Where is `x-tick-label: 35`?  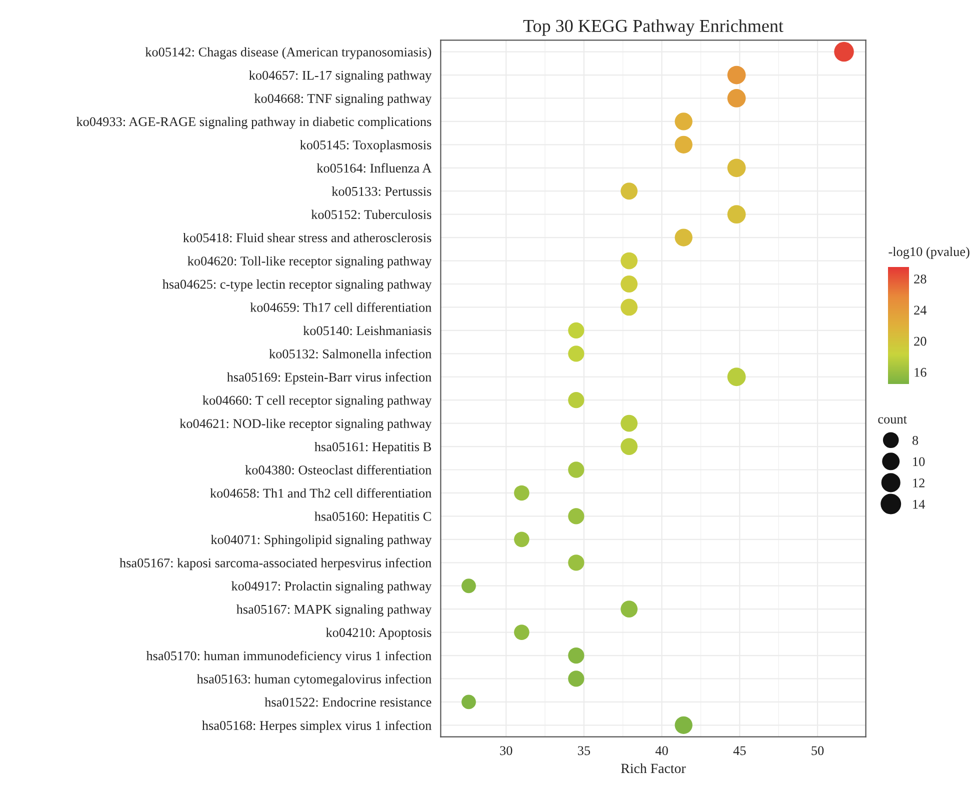 x-tick-label: 35 is located at coordinates (584, 751).